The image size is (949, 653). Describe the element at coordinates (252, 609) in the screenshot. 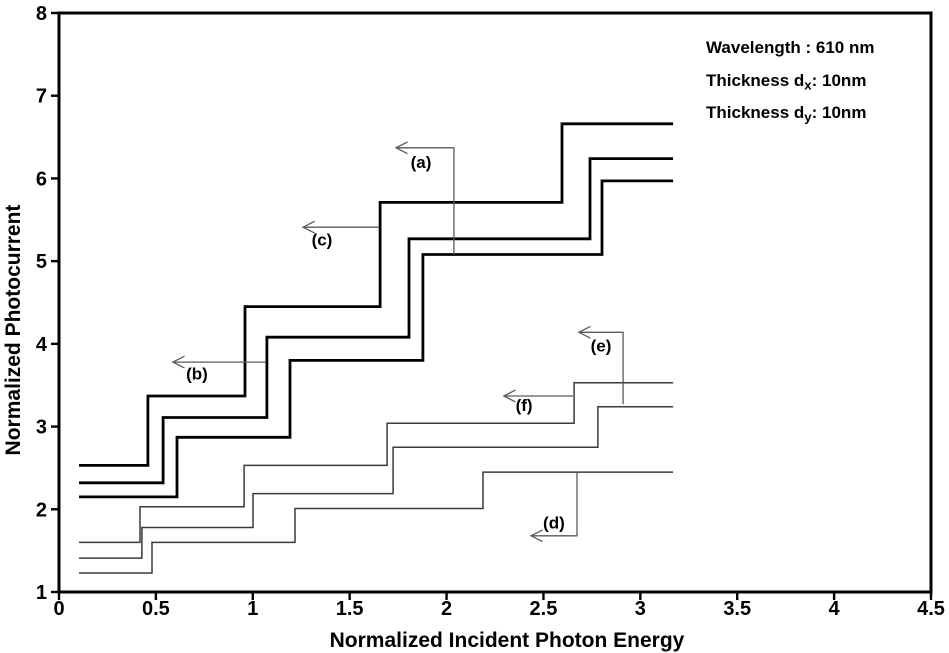

I see `x-tick-label: 1` at that location.